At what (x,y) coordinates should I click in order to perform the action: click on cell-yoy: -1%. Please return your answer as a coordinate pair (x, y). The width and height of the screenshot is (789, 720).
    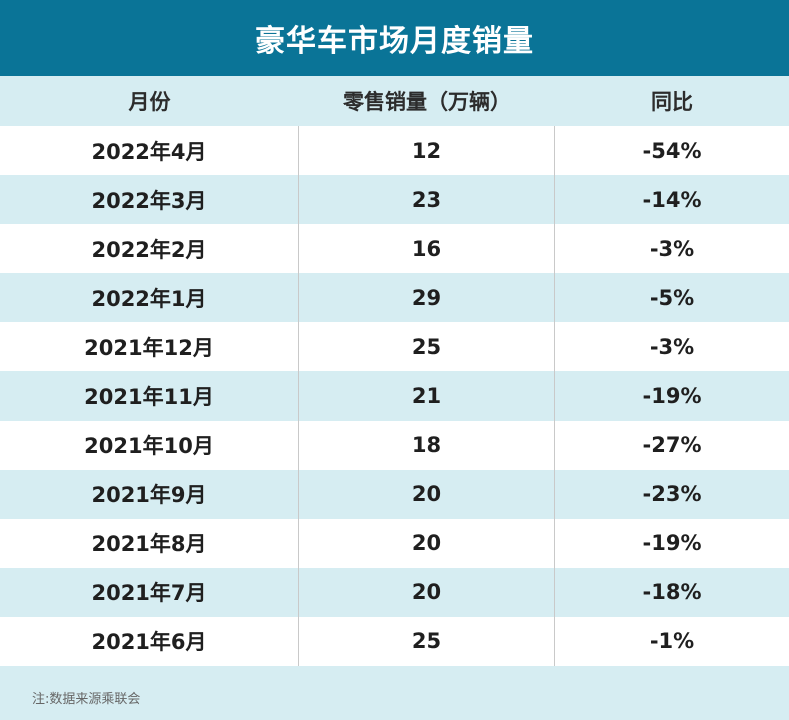
    Looking at the image, I should click on (672, 641).